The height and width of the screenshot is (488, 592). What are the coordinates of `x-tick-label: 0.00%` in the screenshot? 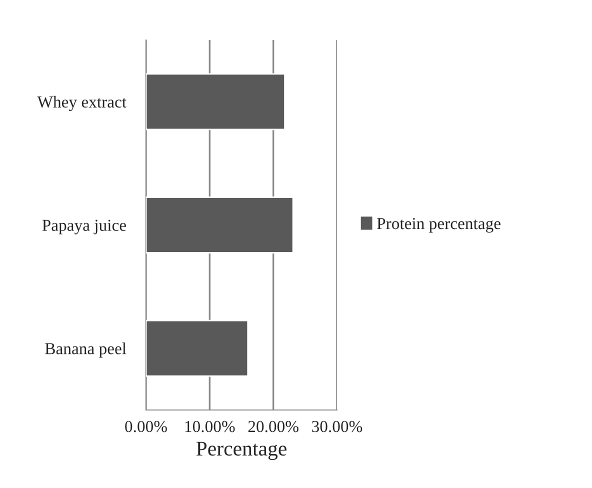 It's located at (146, 426).